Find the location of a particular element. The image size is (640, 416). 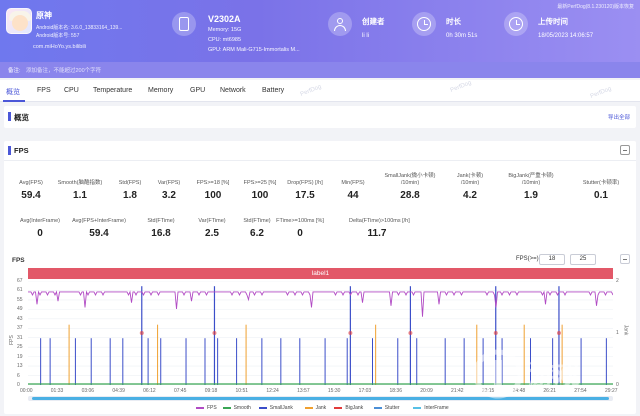

tab-fps: FPS is located at coordinates (44, 90).